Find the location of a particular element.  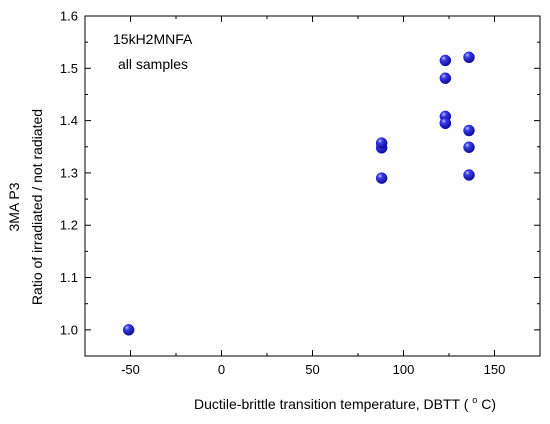

x-tick-label: 50 is located at coordinates (312, 369).